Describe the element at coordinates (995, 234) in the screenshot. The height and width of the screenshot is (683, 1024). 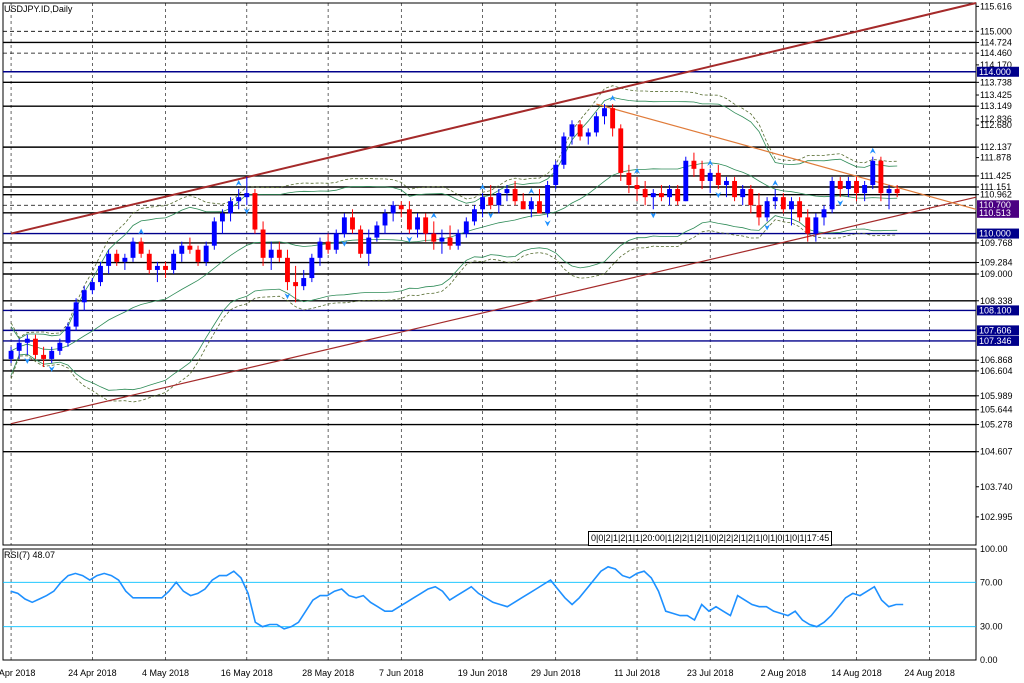
I see `y-tick-label: 110.000` at that location.